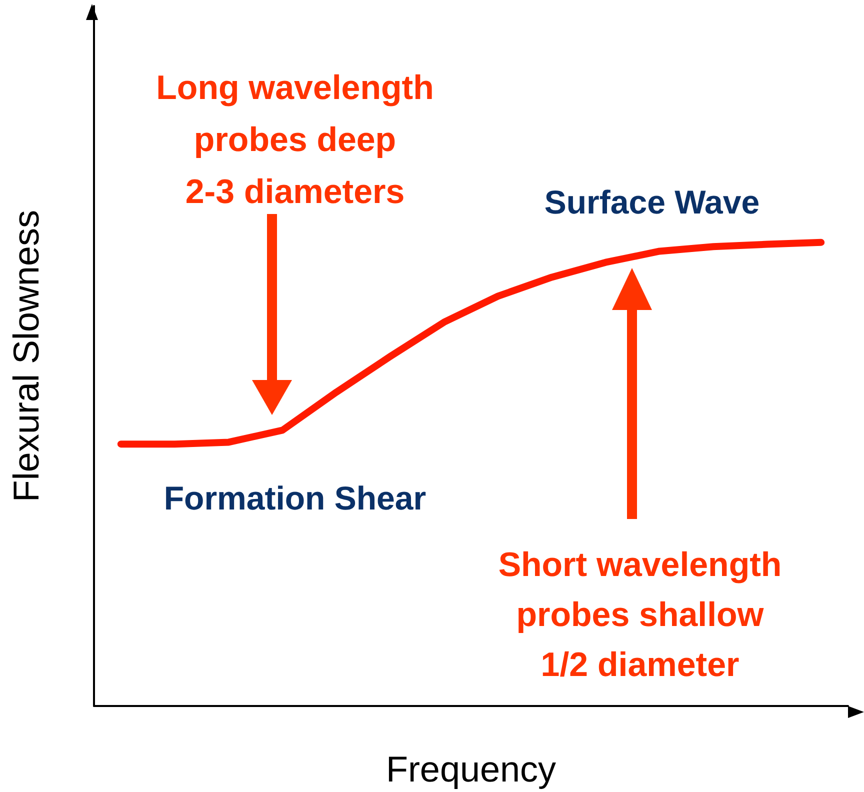 The height and width of the screenshot is (792, 864). I want to click on x-axis-title: Frequency, so click(471, 769).